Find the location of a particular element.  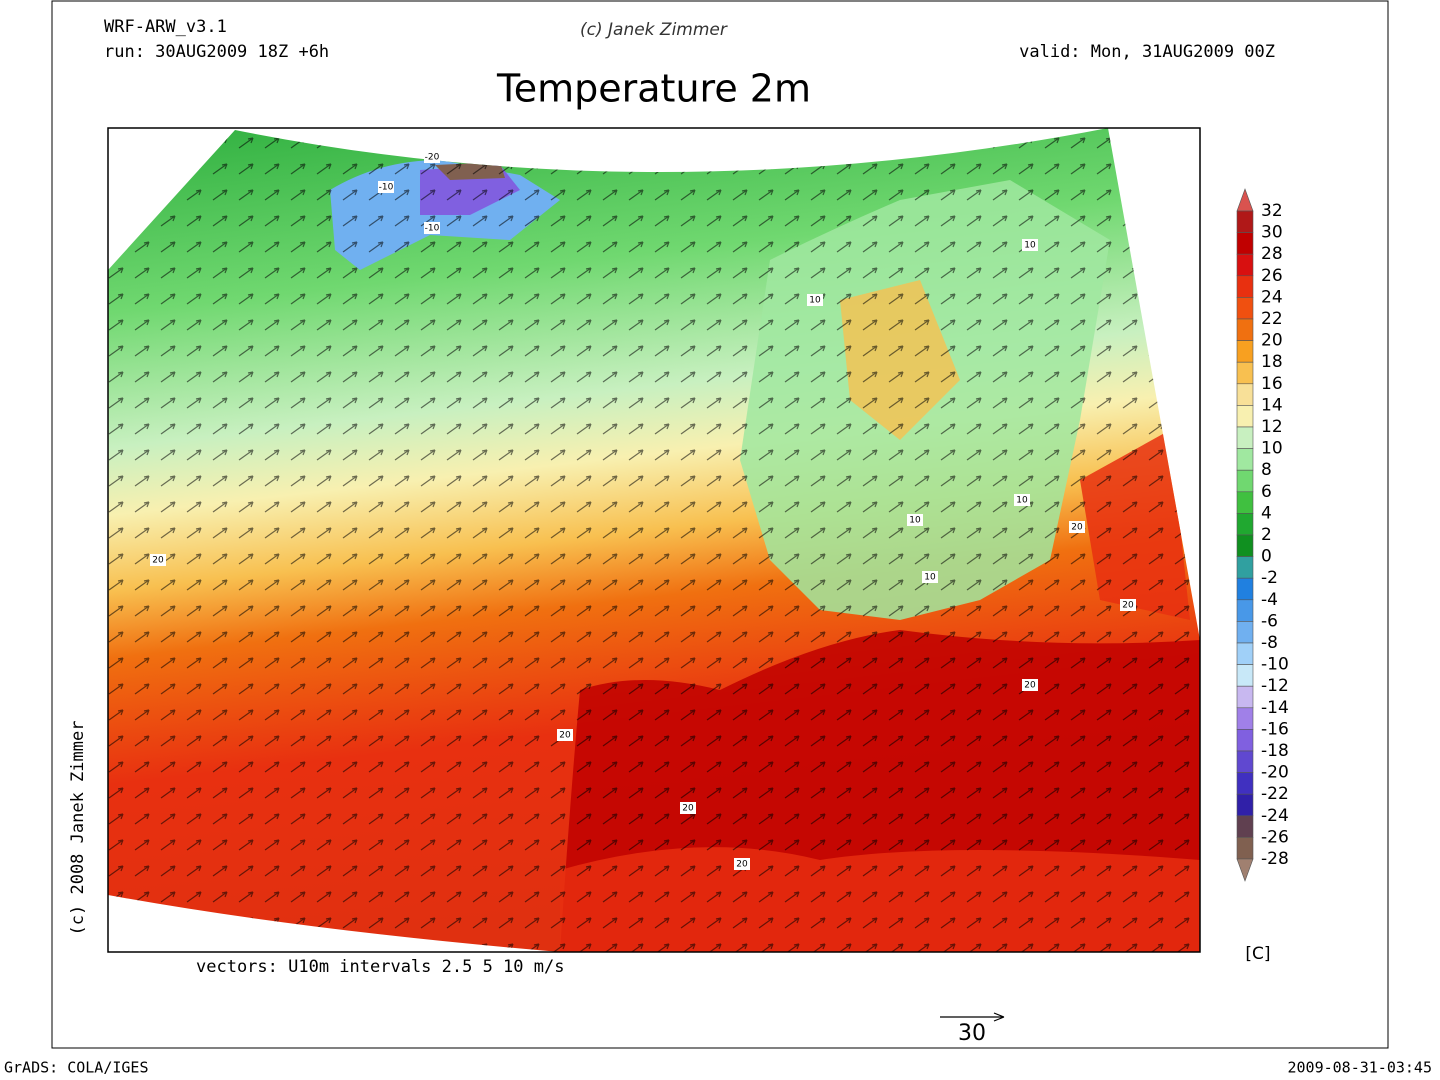

colorbar-label: -18 is located at coordinates (1275, 751).